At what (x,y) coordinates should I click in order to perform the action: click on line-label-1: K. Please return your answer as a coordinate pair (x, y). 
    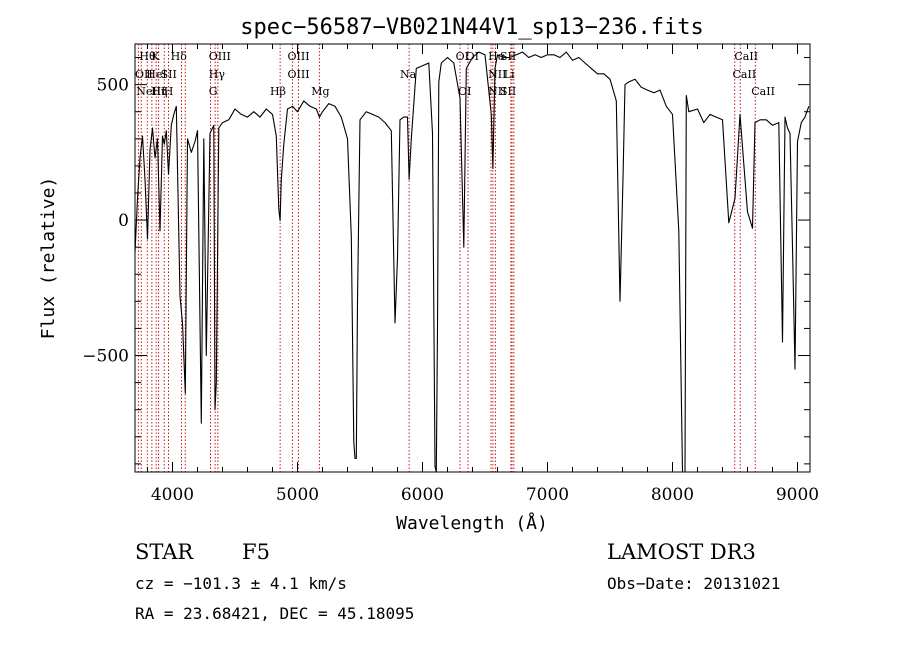
    Looking at the image, I should click on (155, 56).